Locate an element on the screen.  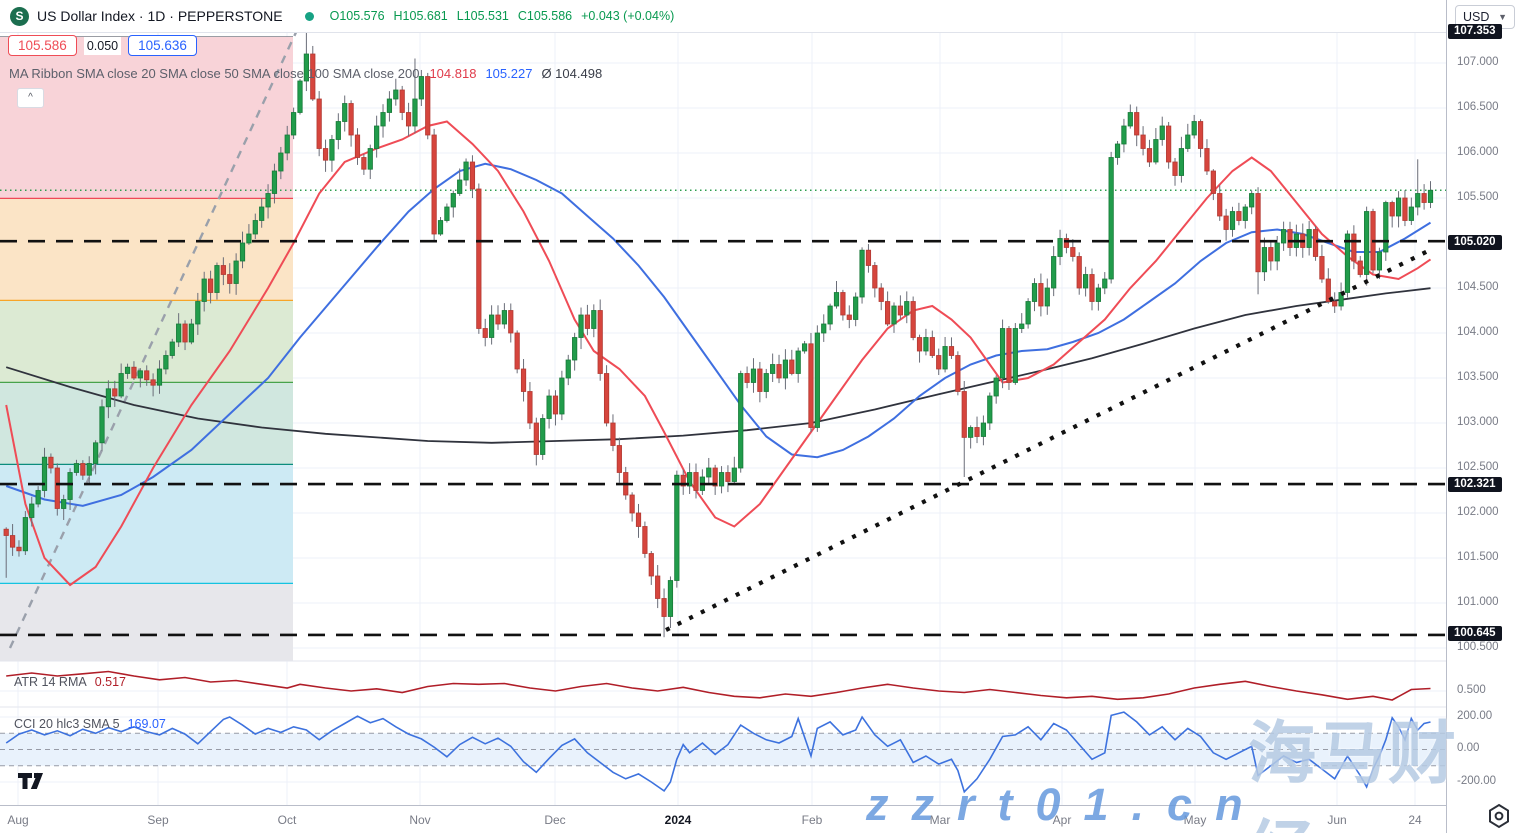
sell-price-button: 105.586 is located at coordinates (42, 45).